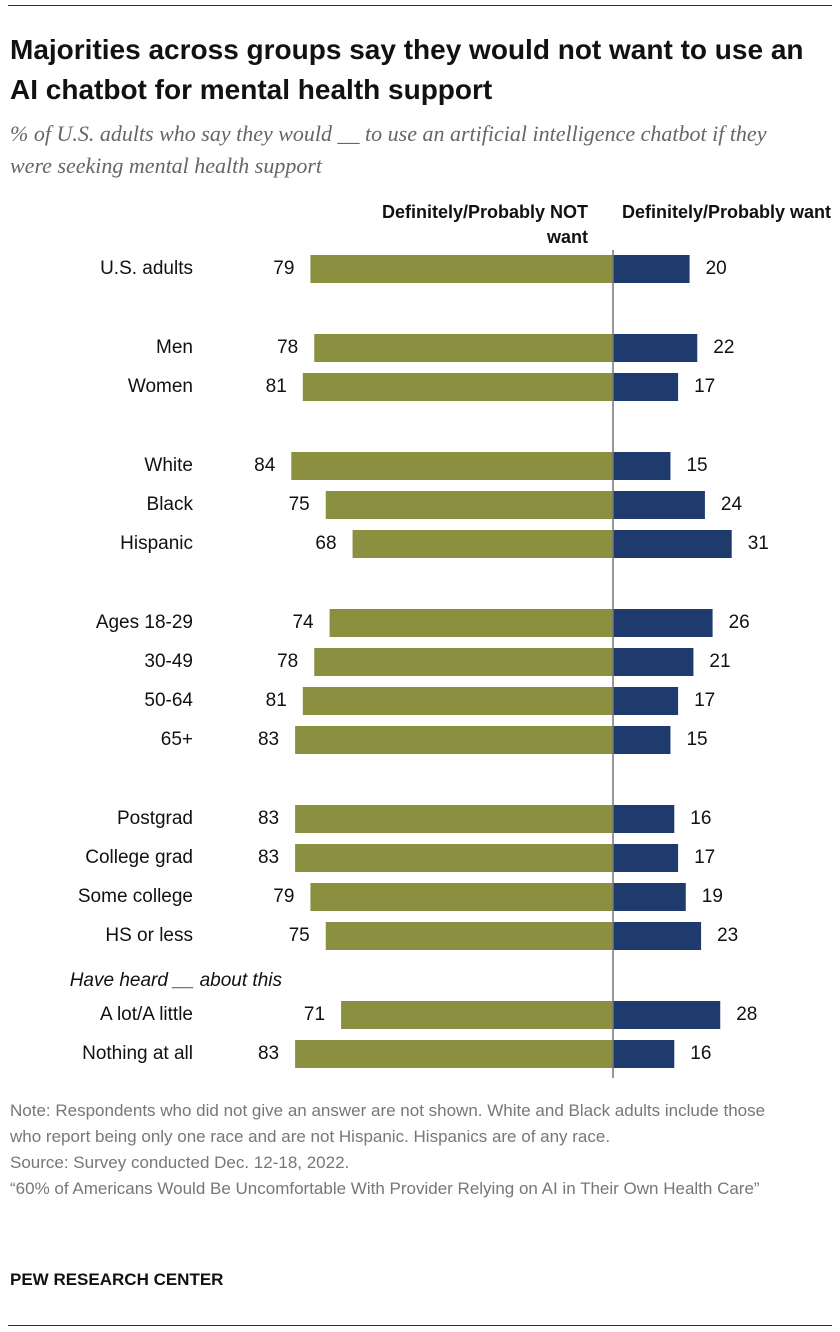 The height and width of the screenshot is (1332, 840). What do you see at coordinates (139, 857) in the screenshot?
I see `category-label: College grad` at bounding box center [139, 857].